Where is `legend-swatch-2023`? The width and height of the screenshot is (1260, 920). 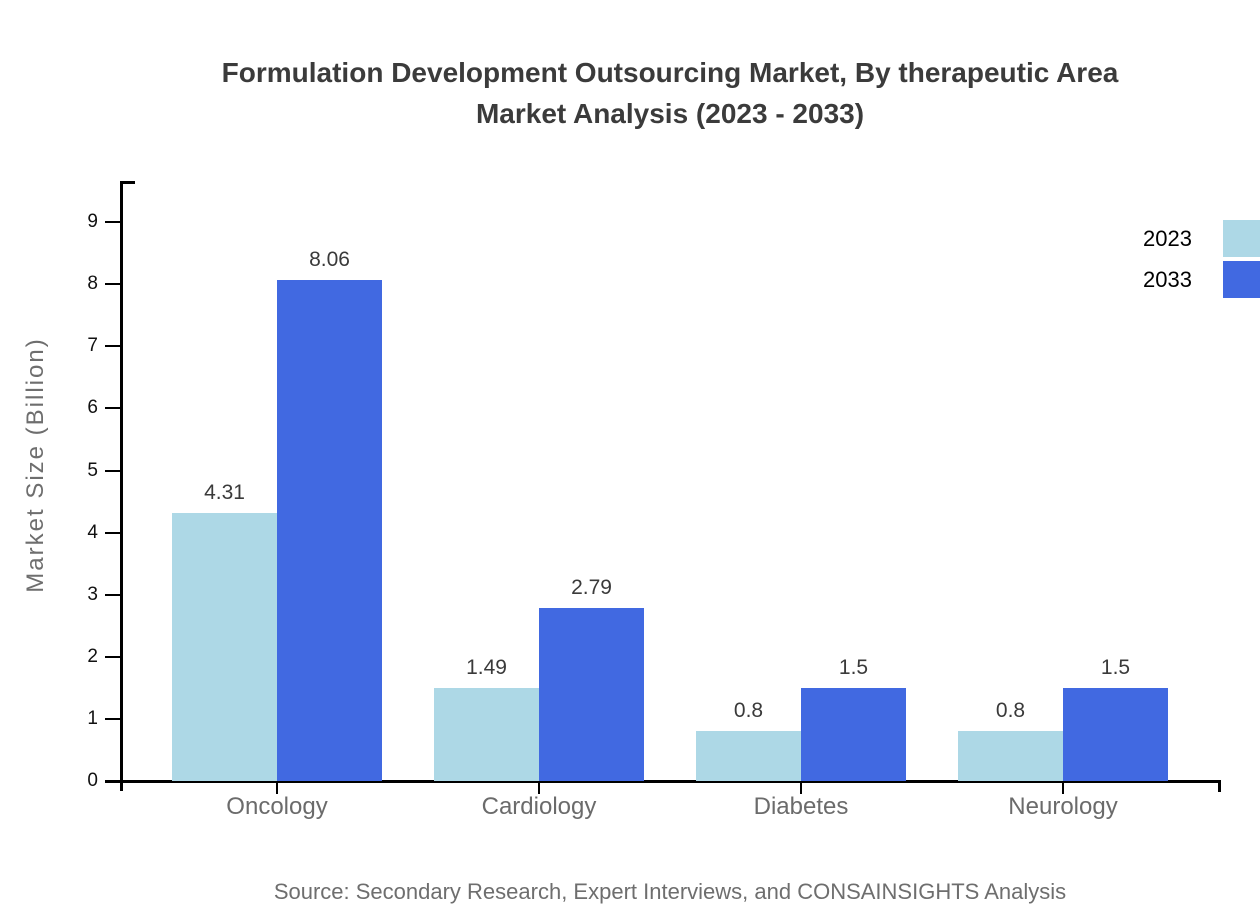
legend-swatch-2023 is located at coordinates (1241, 238).